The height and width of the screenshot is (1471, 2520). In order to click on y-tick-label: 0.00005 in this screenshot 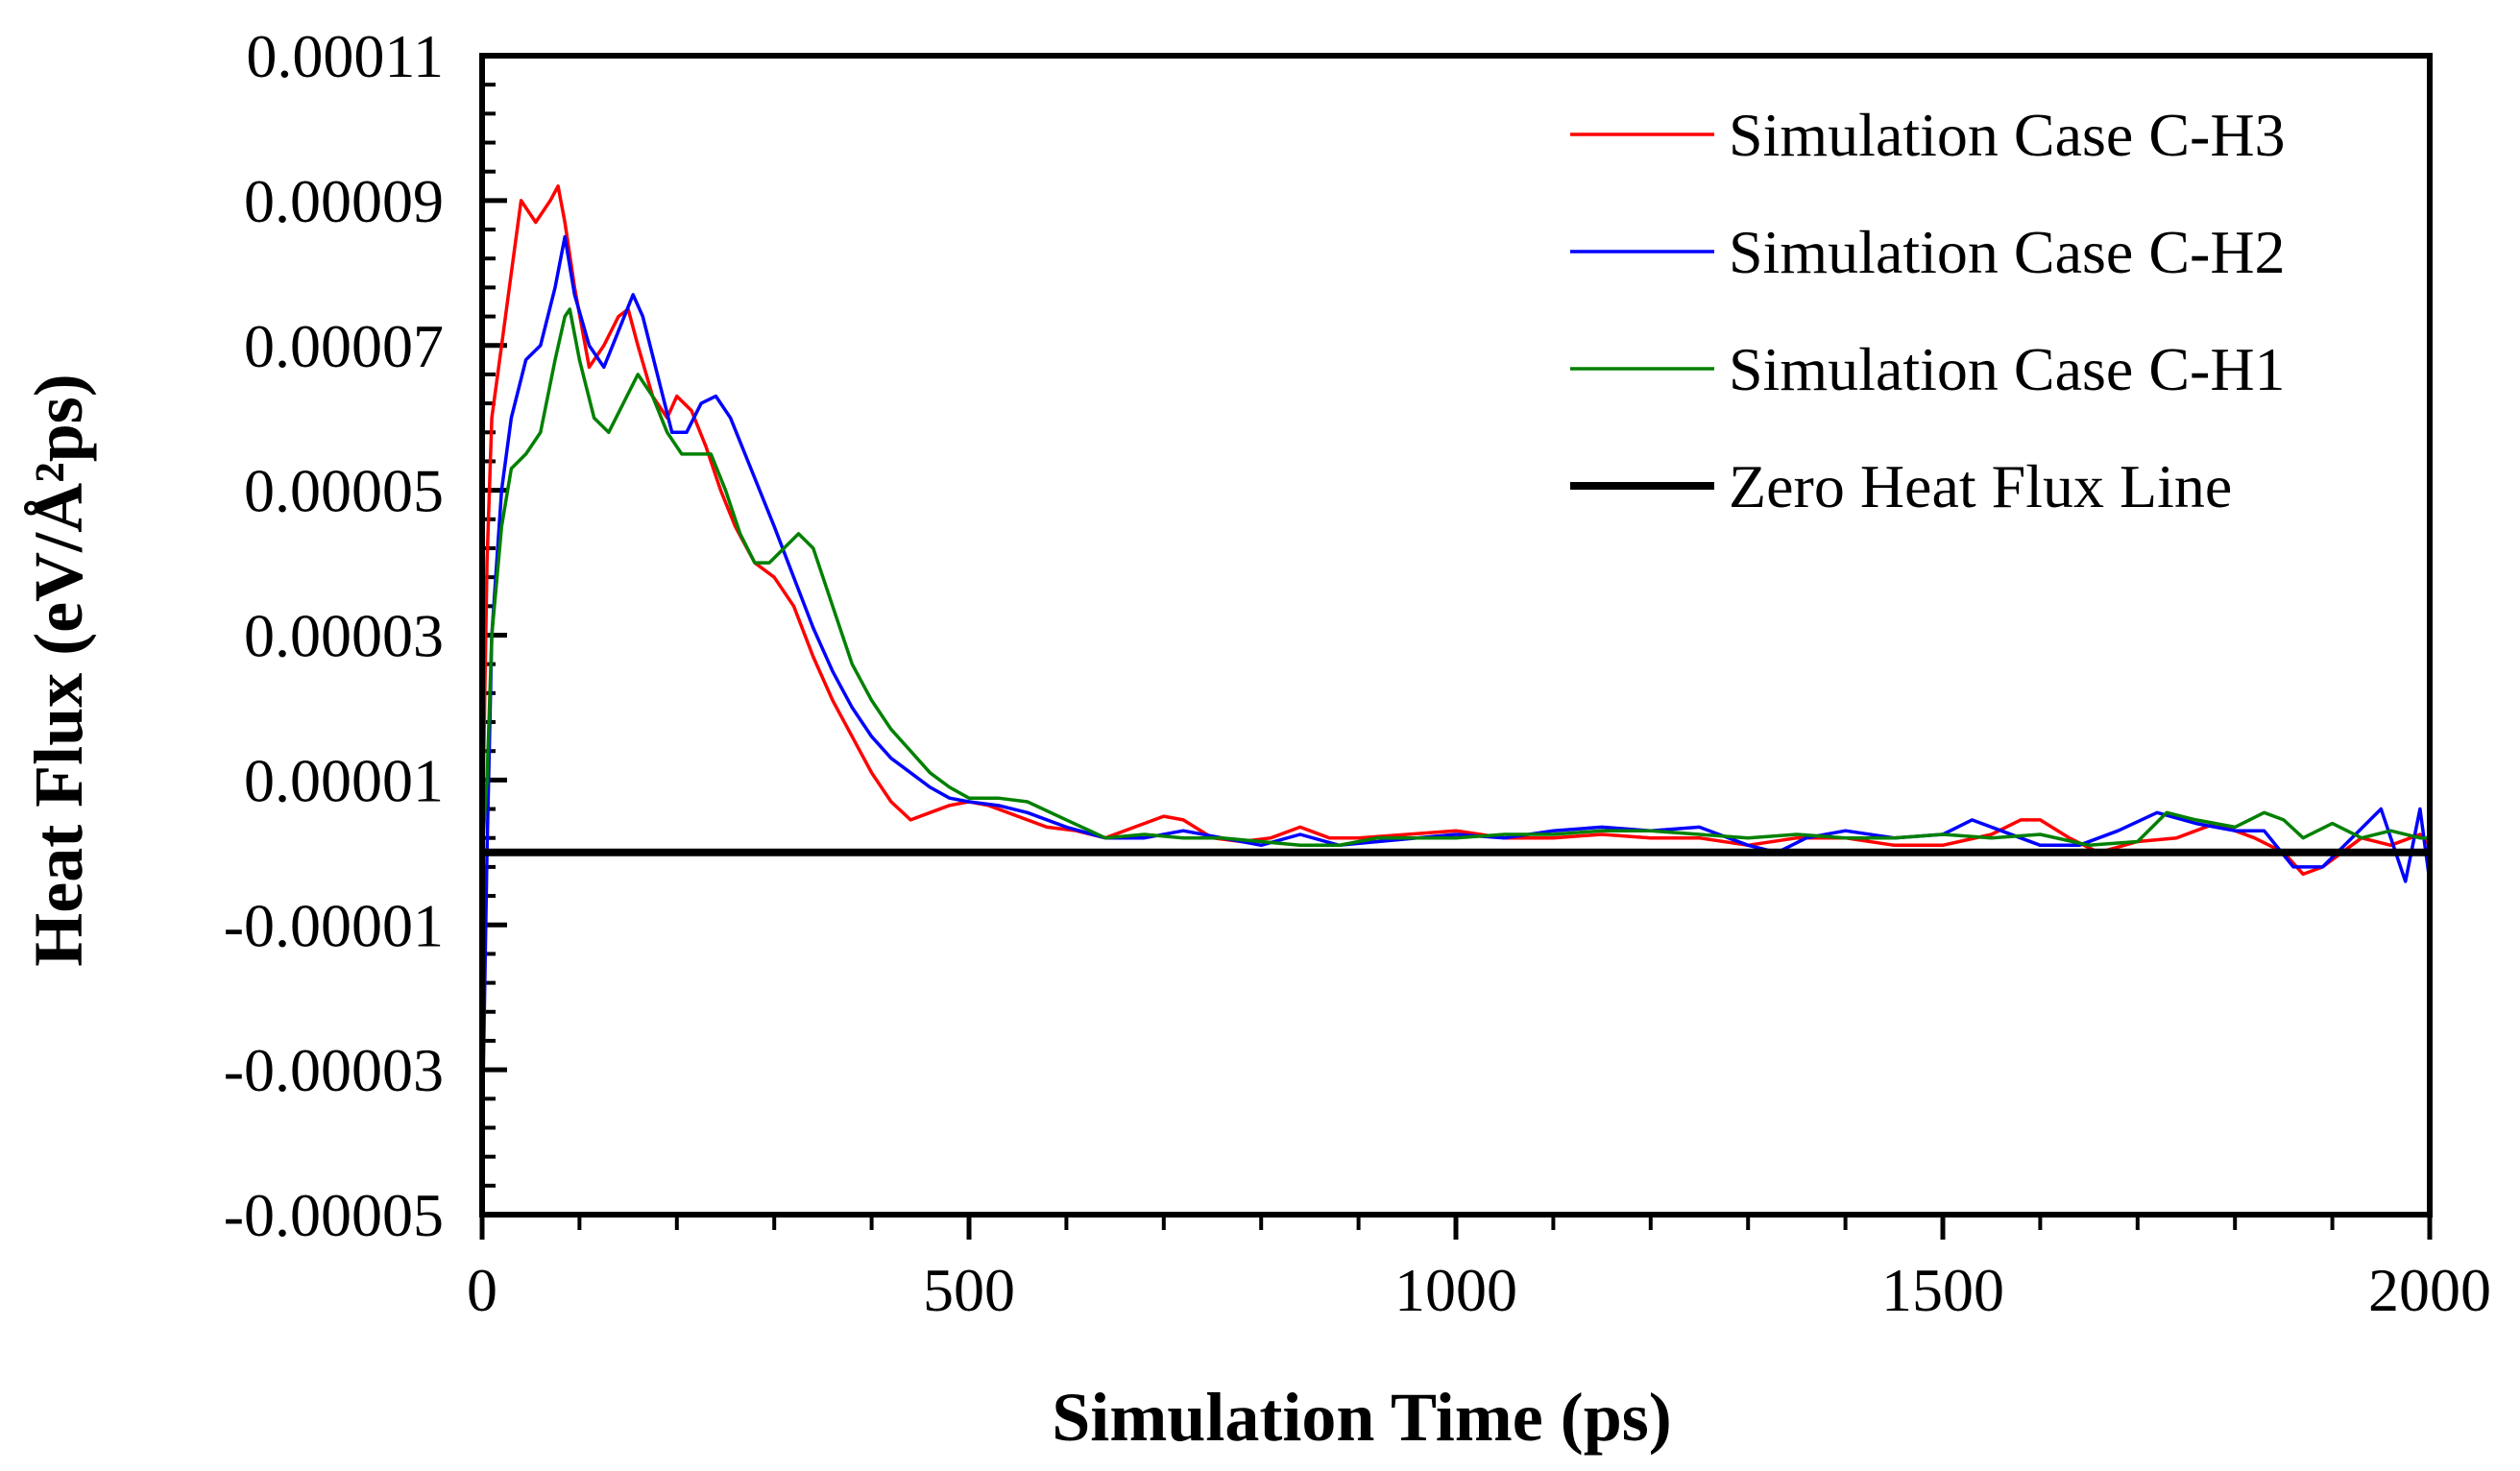, I will do `click(344, 491)`.